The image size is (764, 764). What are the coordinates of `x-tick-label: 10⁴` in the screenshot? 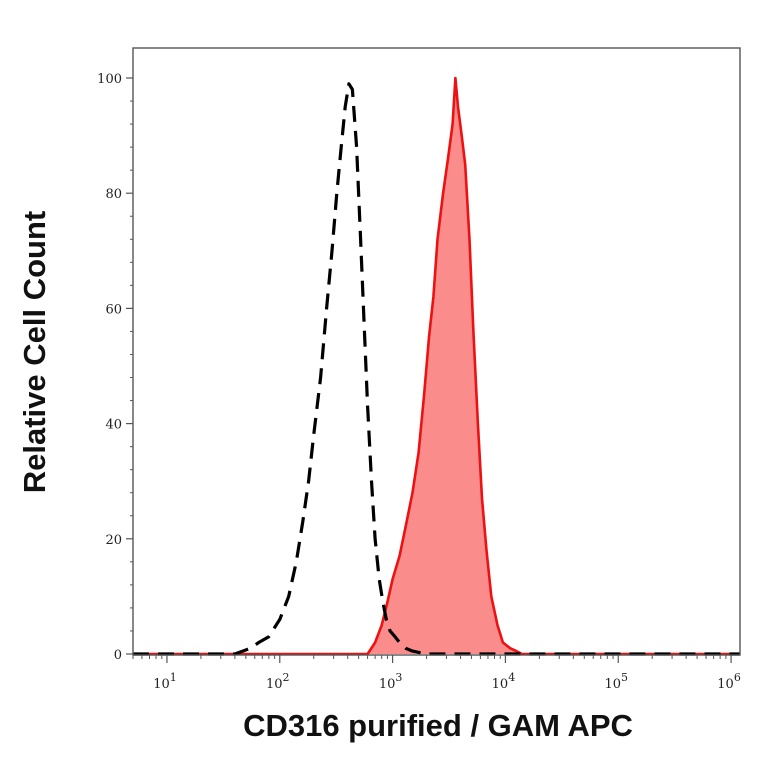 It's located at (504, 681).